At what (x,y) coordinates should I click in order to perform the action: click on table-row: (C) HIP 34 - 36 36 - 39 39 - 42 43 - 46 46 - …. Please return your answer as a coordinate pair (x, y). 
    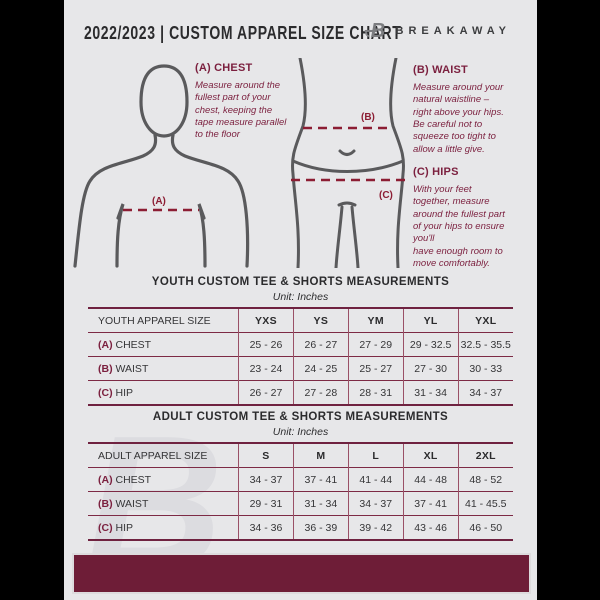
    Looking at the image, I should click on (300, 527).